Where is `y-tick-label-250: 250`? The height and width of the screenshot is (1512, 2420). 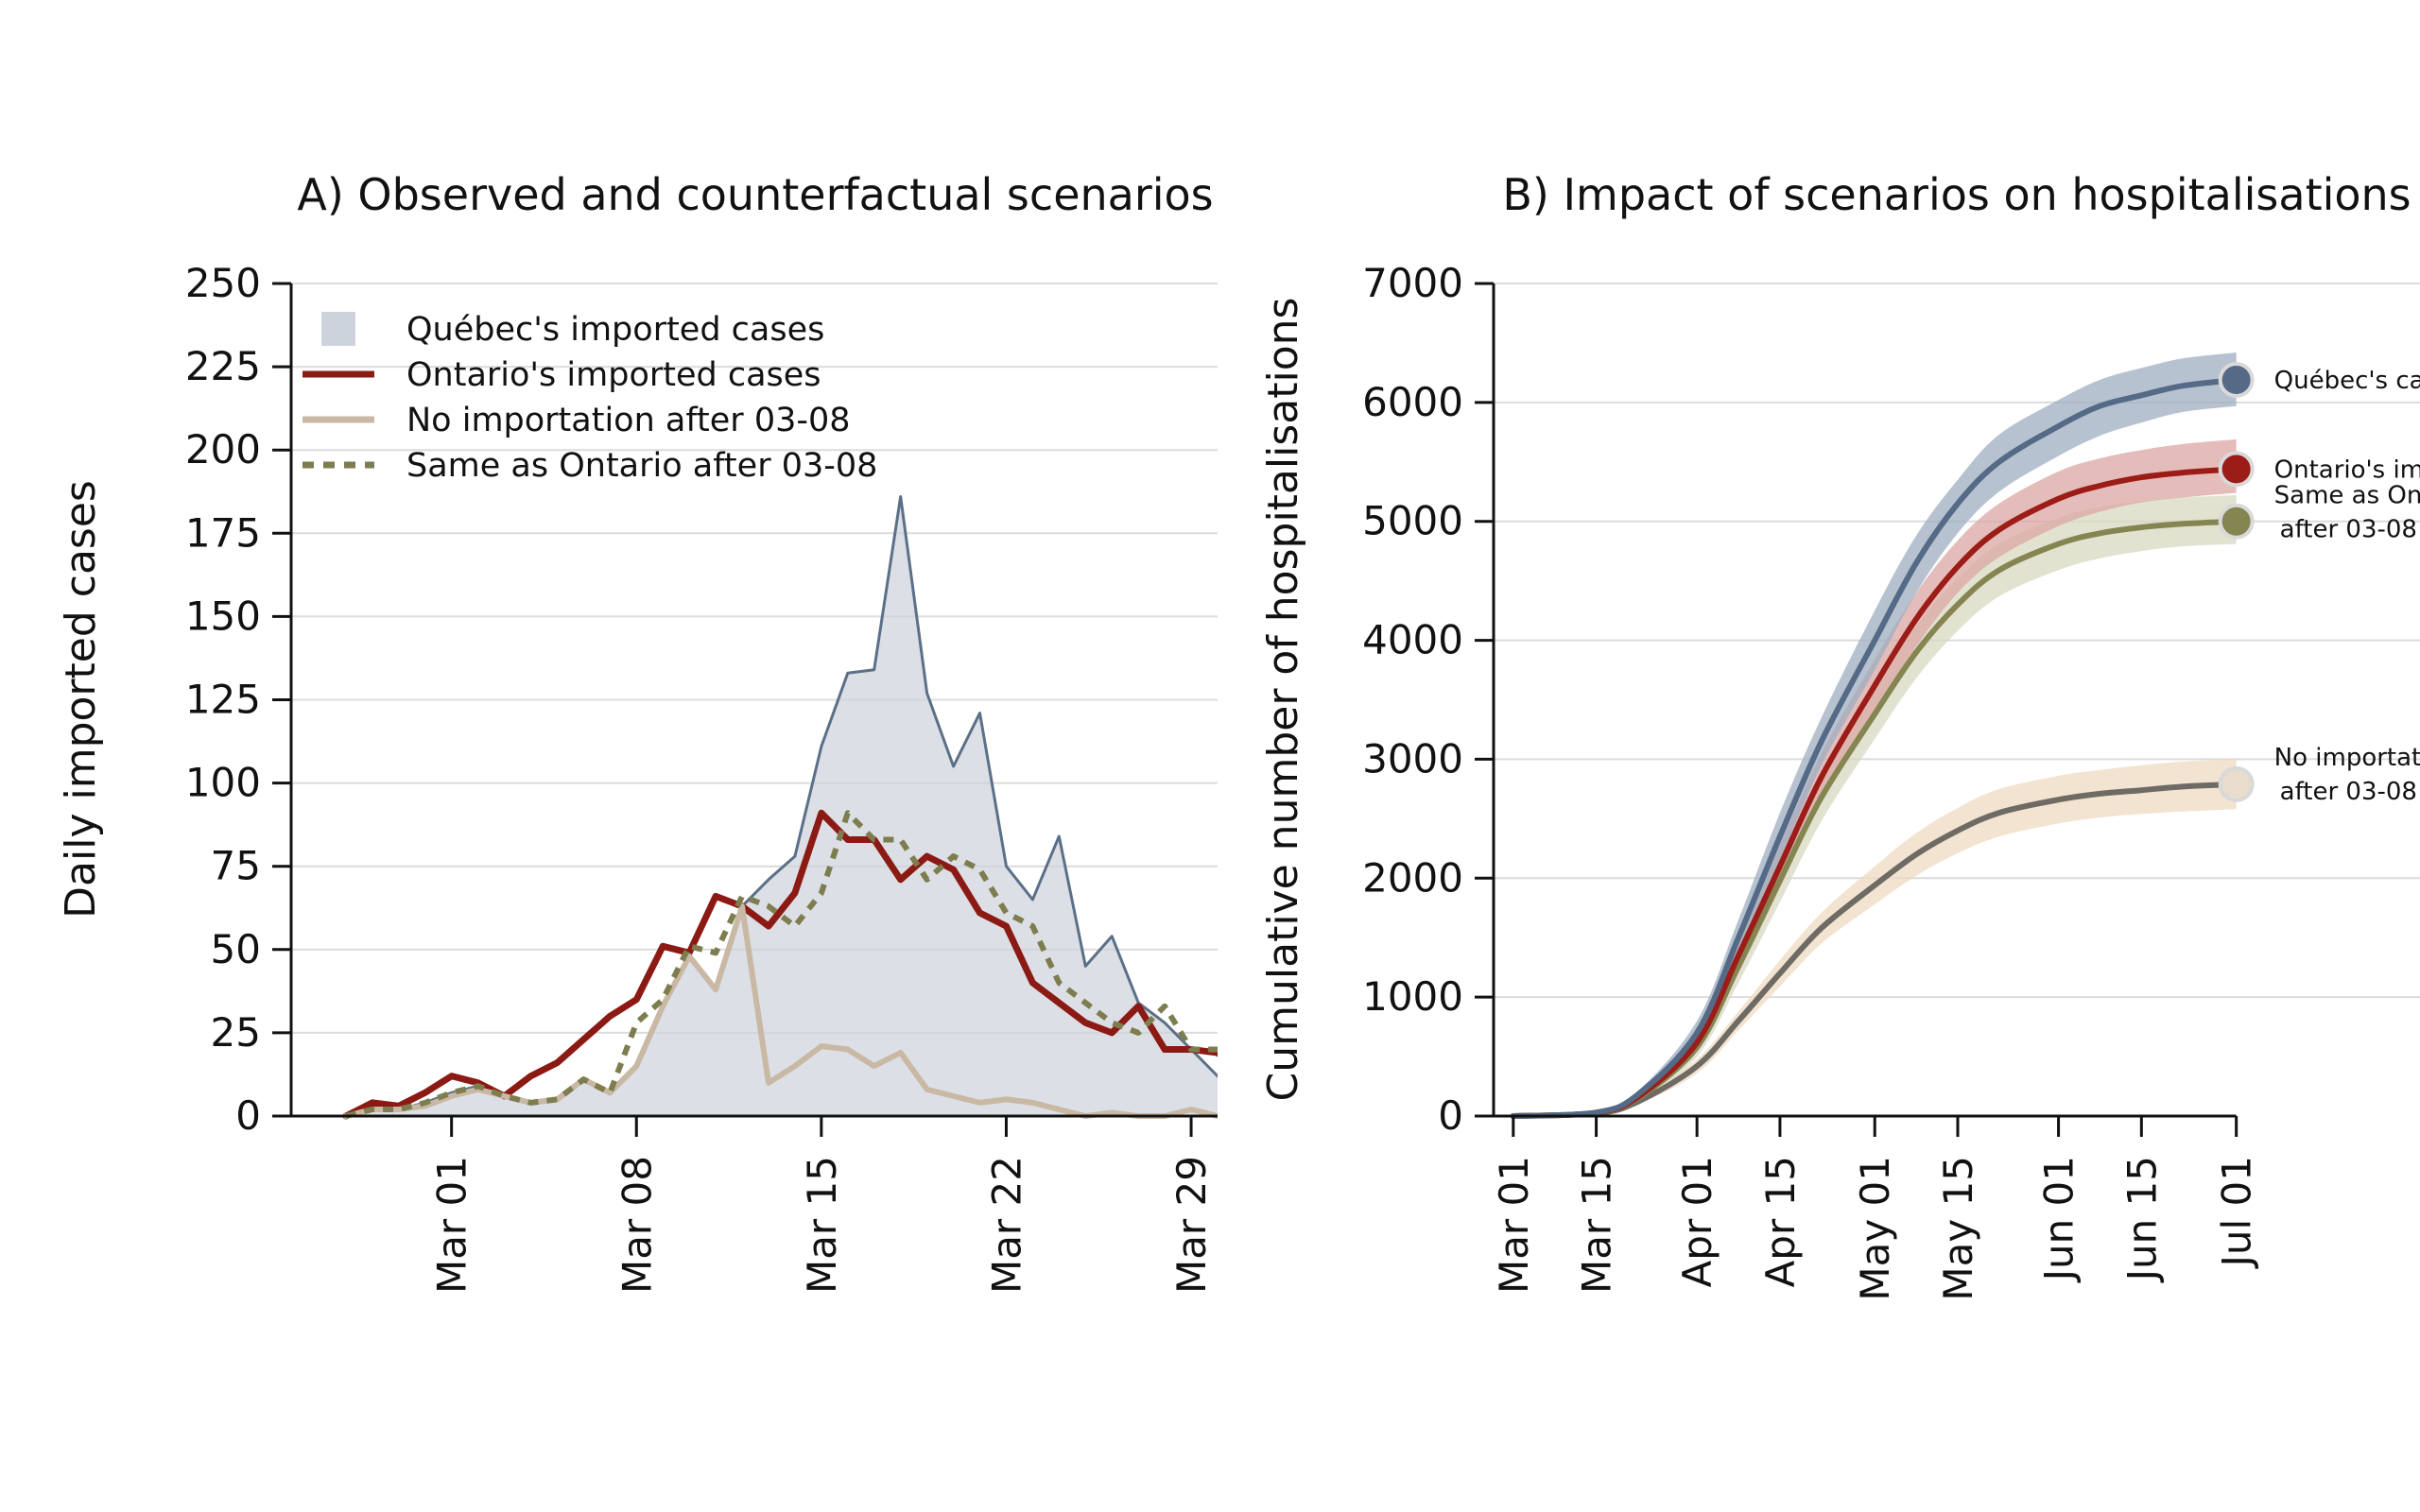 y-tick-label-250: 250 is located at coordinates (223, 283).